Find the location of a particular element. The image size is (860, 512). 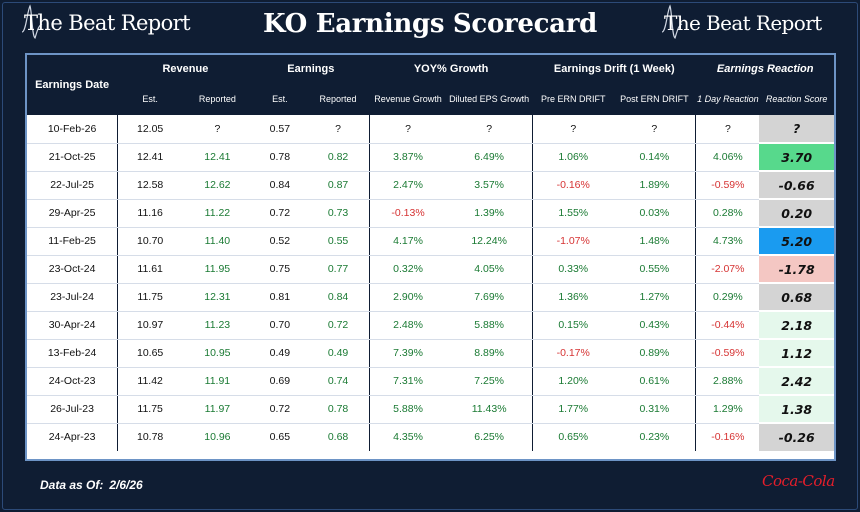

cell-day-reaction: -0.59% is located at coordinates (727, 185).